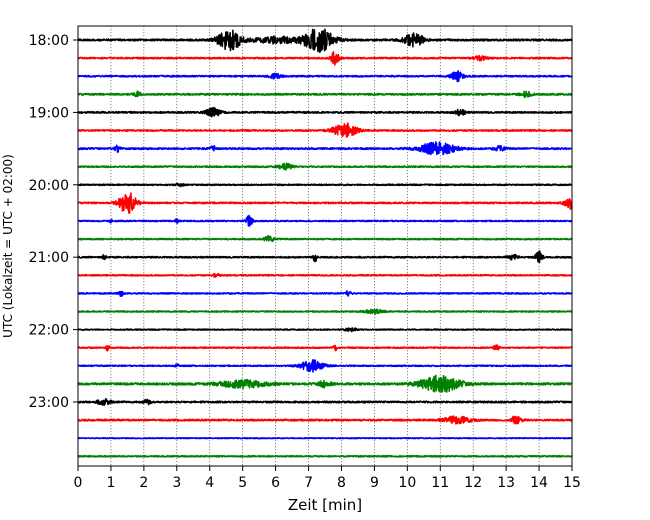 The image size is (650, 520). What do you see at coordinates (308, 483) in the screenshot?
I see `x-tick-label: 7` at bounding box center [308, 483].